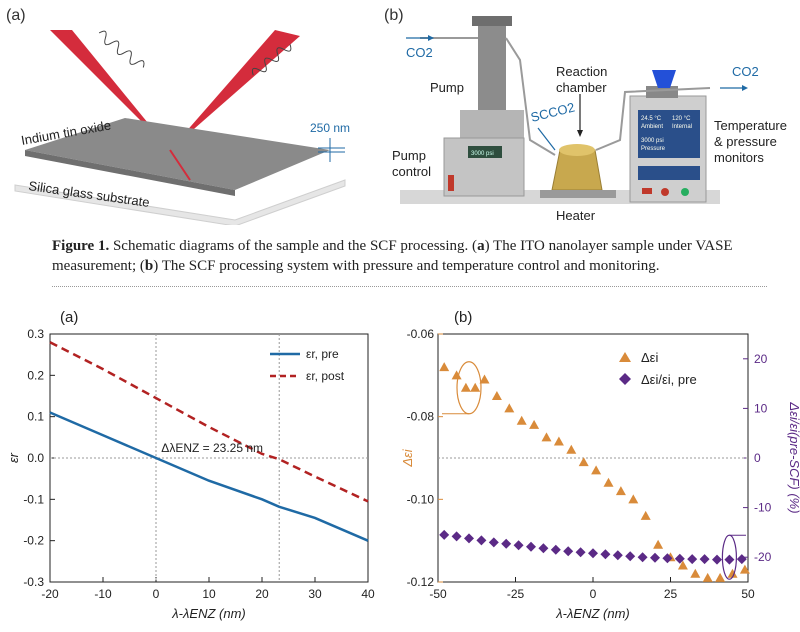 This screenshot has height=632, width=800. What do you see at coordinates (180, 165) in the screenshot?
I see `transmitted-beam` at bounding box center [180, 165].